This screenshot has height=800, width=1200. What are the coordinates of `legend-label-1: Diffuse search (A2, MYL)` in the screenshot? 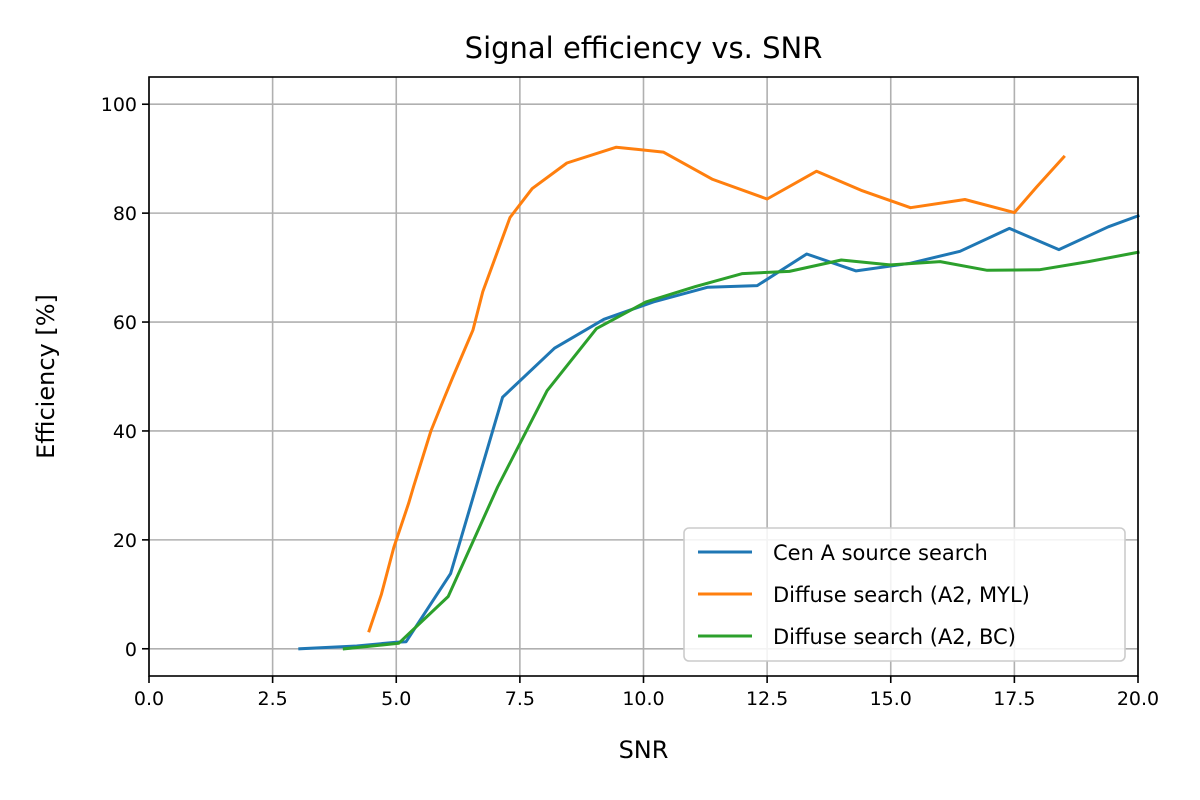 It's located at (901, 595).